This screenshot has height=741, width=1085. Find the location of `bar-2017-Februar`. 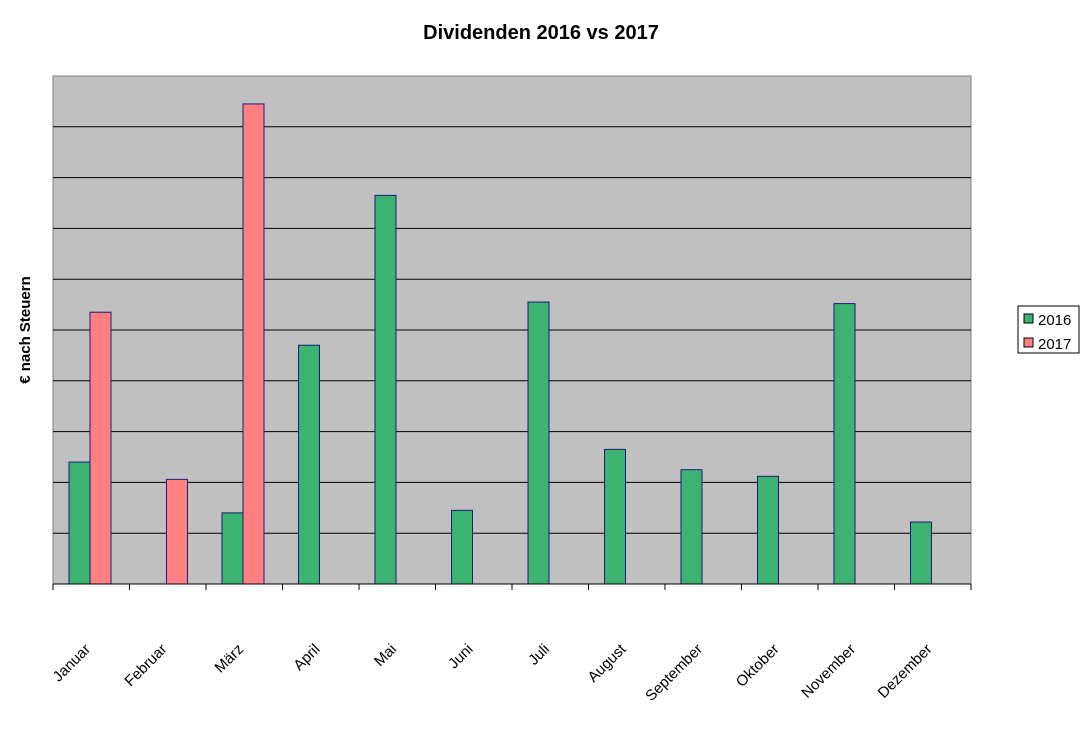

bar-2017-Februar is located at coordinates (177, 531).